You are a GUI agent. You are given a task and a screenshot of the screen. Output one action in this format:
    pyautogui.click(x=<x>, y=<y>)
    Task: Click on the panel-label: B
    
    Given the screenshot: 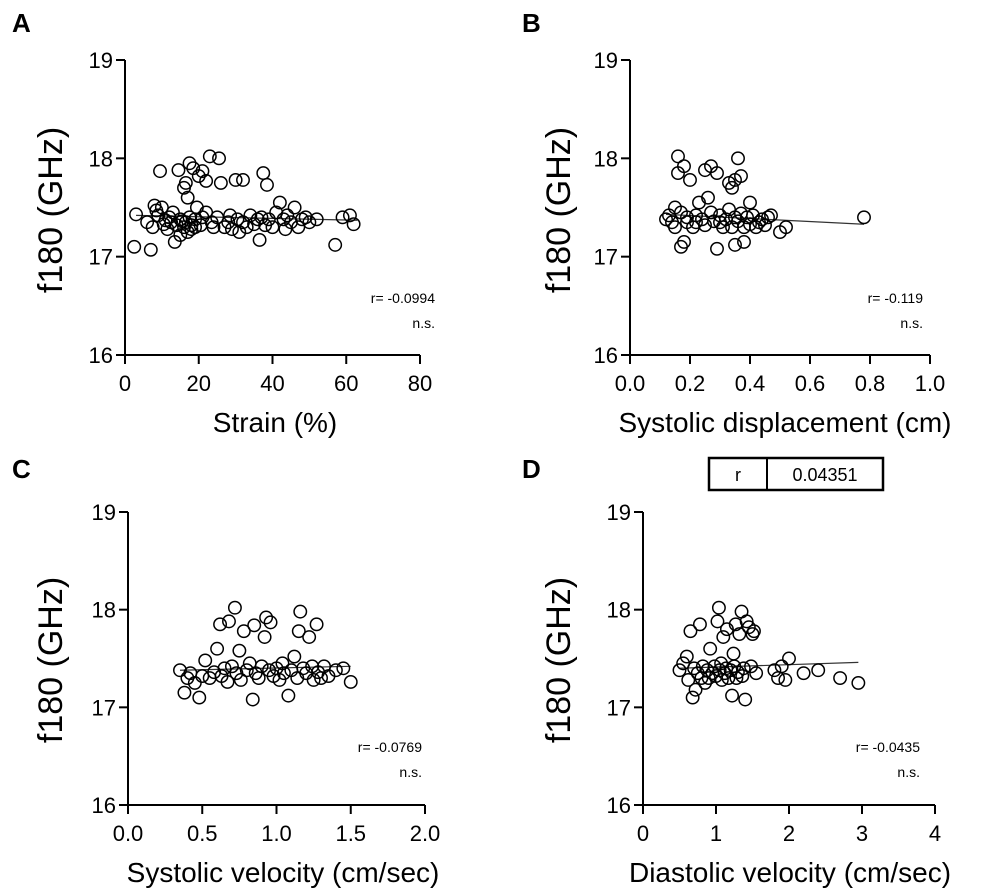 What is the action you would take?
    pyautogui.click(x=531, y=23)
    